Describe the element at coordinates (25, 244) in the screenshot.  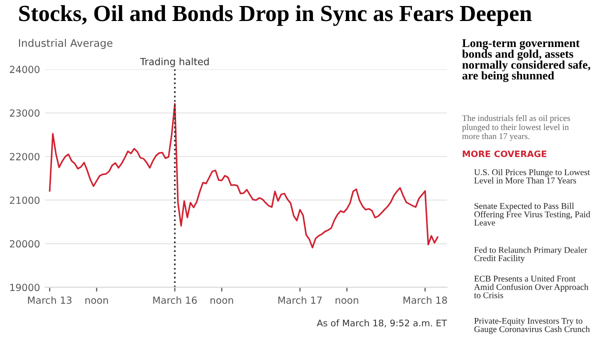
I see `y-tick-label: 20000` at that location.